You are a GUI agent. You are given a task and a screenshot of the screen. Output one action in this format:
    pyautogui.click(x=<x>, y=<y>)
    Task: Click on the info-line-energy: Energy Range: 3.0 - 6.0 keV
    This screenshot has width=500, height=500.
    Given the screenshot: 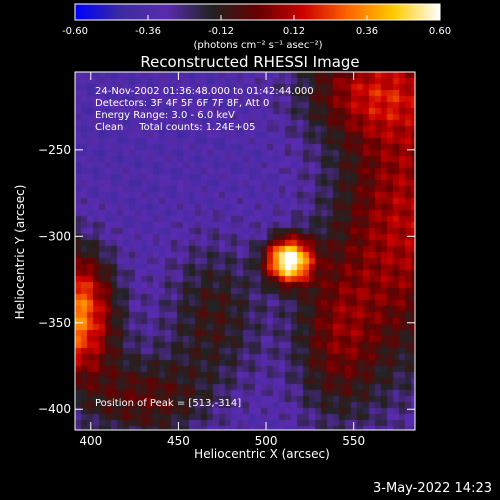 What is the action you would take?
    pyautogui.click(x=165, y=115)
    